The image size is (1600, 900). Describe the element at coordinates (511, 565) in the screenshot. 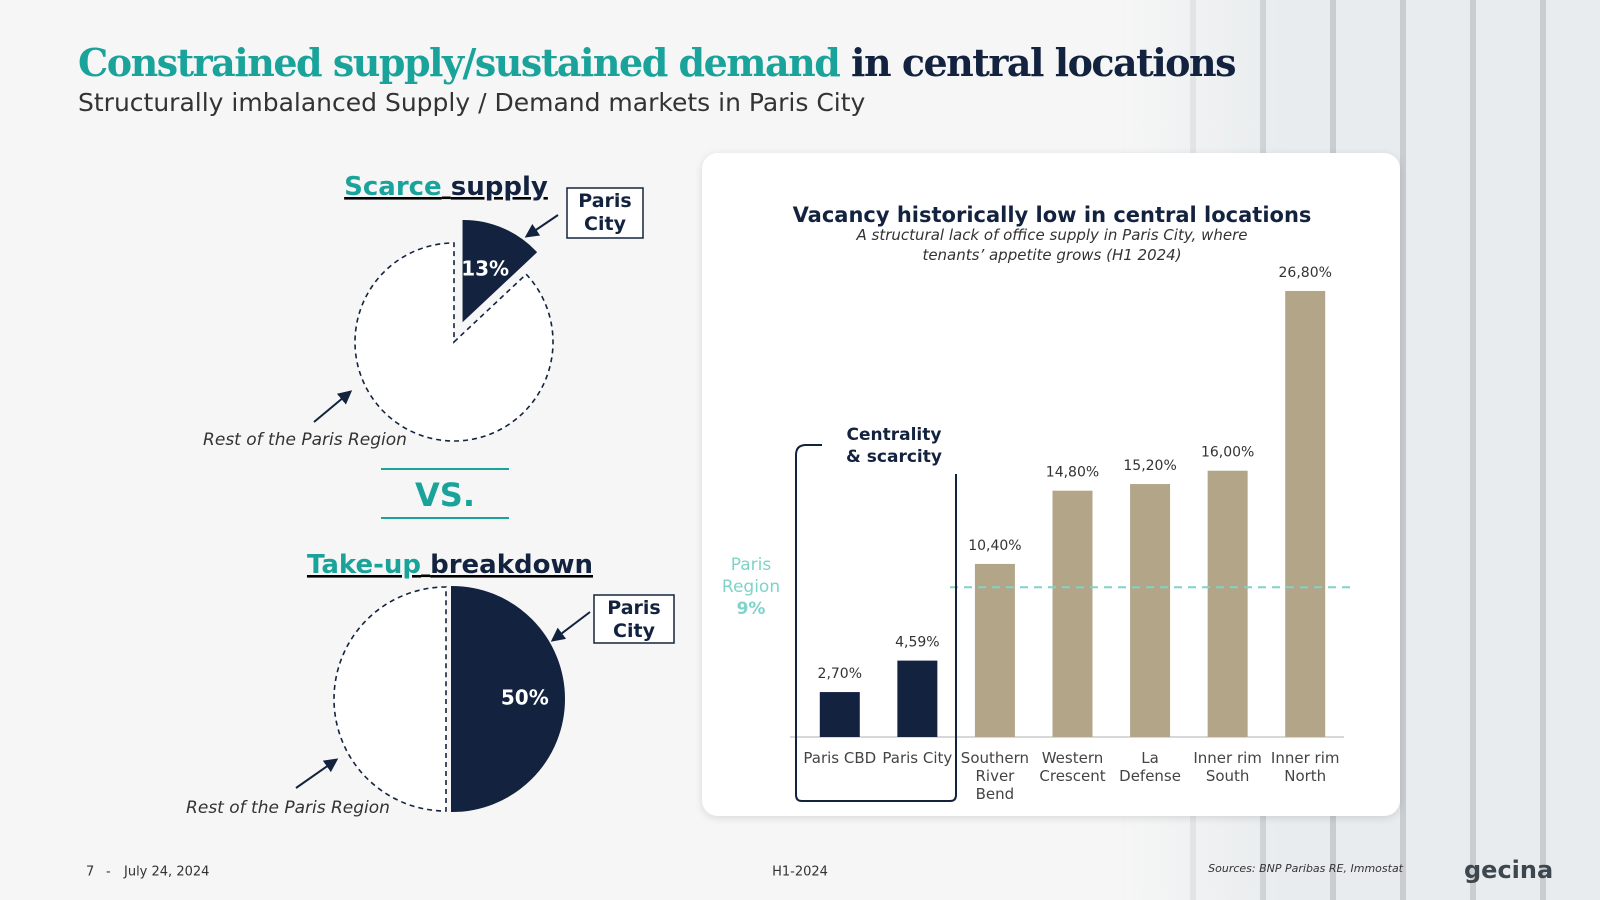

I see `title-part: breakdown` at that location.